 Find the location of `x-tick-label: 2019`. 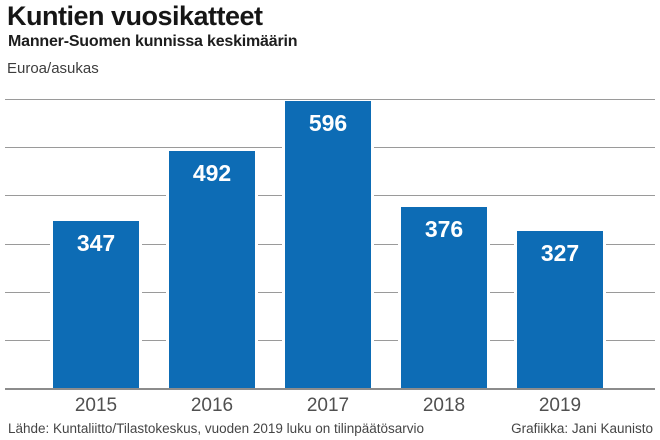

x-tick-label: 2019 is located at coordinates (560, 405).